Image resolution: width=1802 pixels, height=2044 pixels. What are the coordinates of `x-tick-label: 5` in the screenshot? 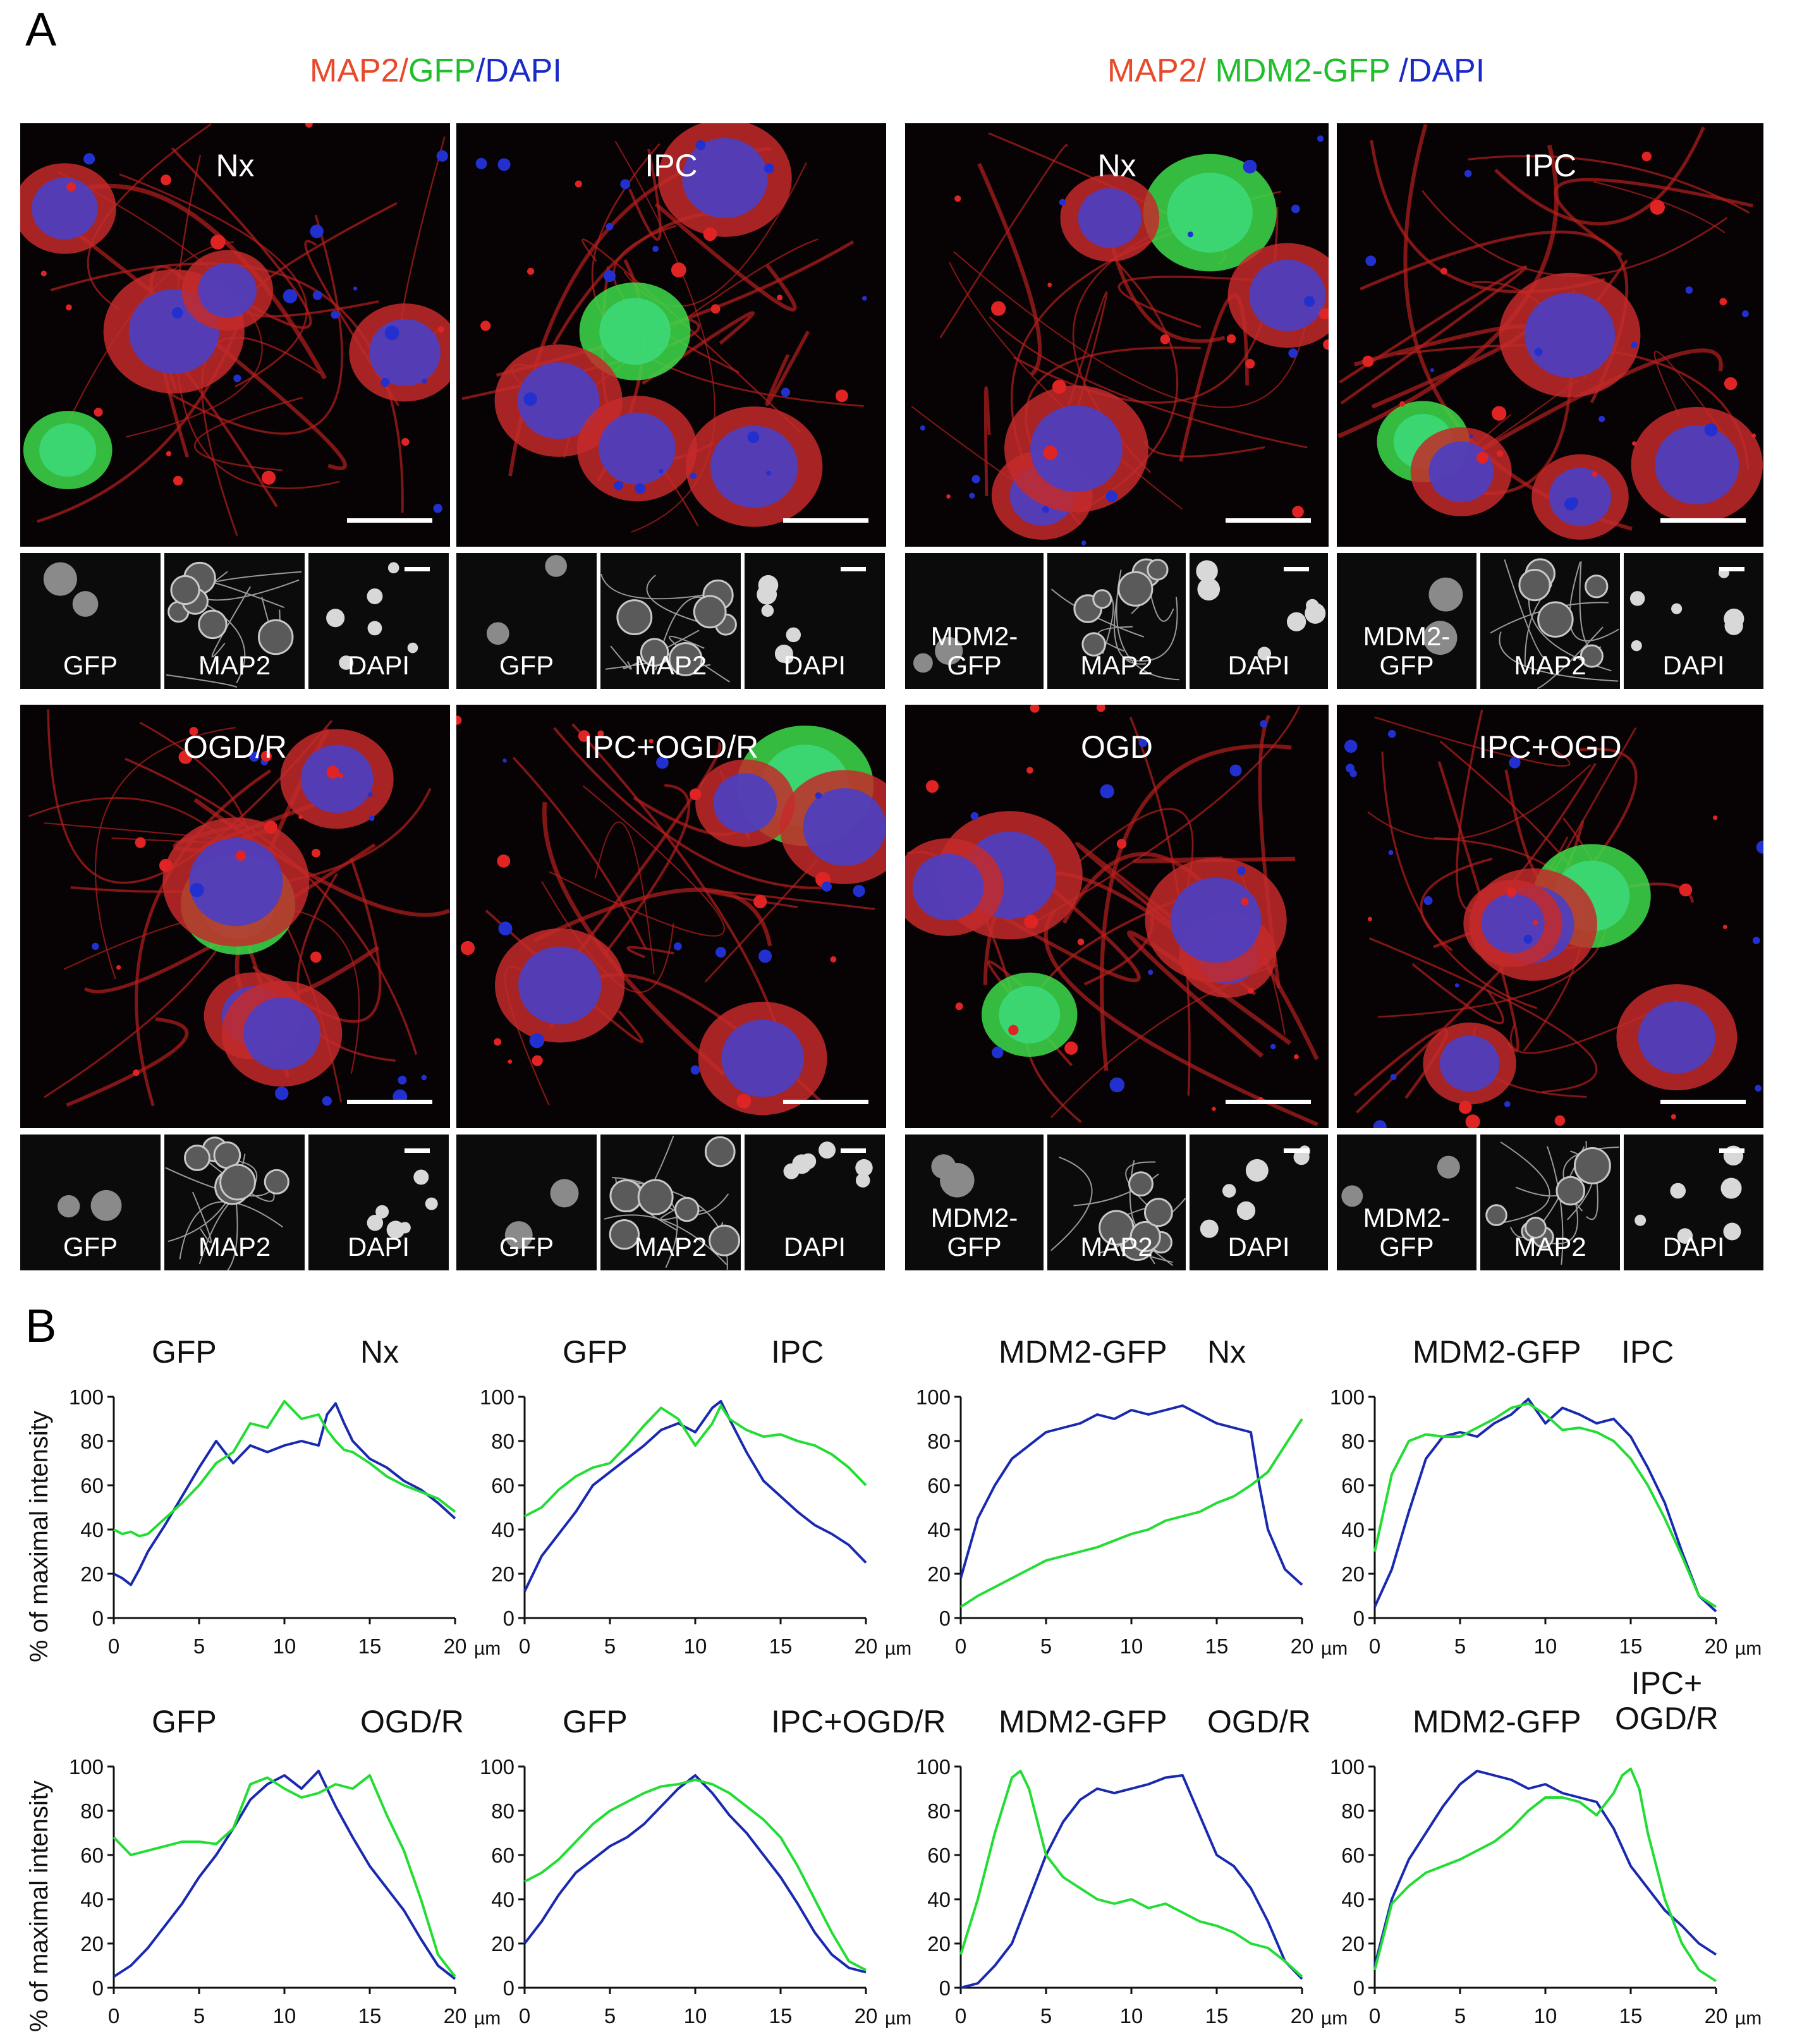 It's located at (610, 1646).